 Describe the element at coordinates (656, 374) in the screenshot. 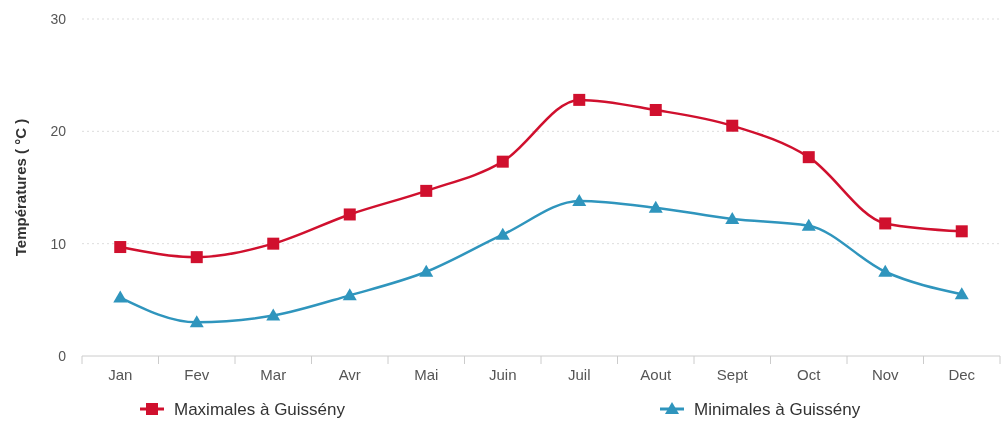

I see `x-tick-label: Aout` at that location.